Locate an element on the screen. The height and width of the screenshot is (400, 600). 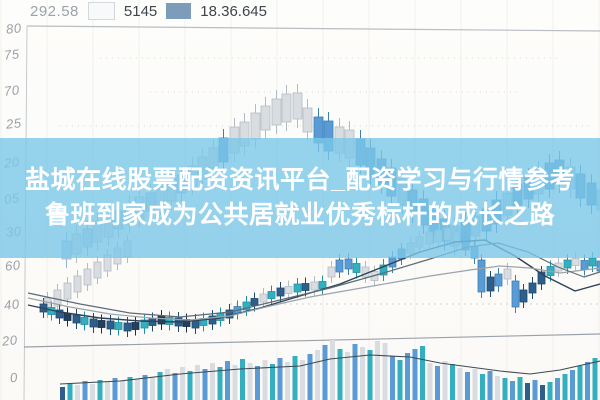
chart-legend: 292.58 5145 18.36.645 is located at coordinates (148, 11).